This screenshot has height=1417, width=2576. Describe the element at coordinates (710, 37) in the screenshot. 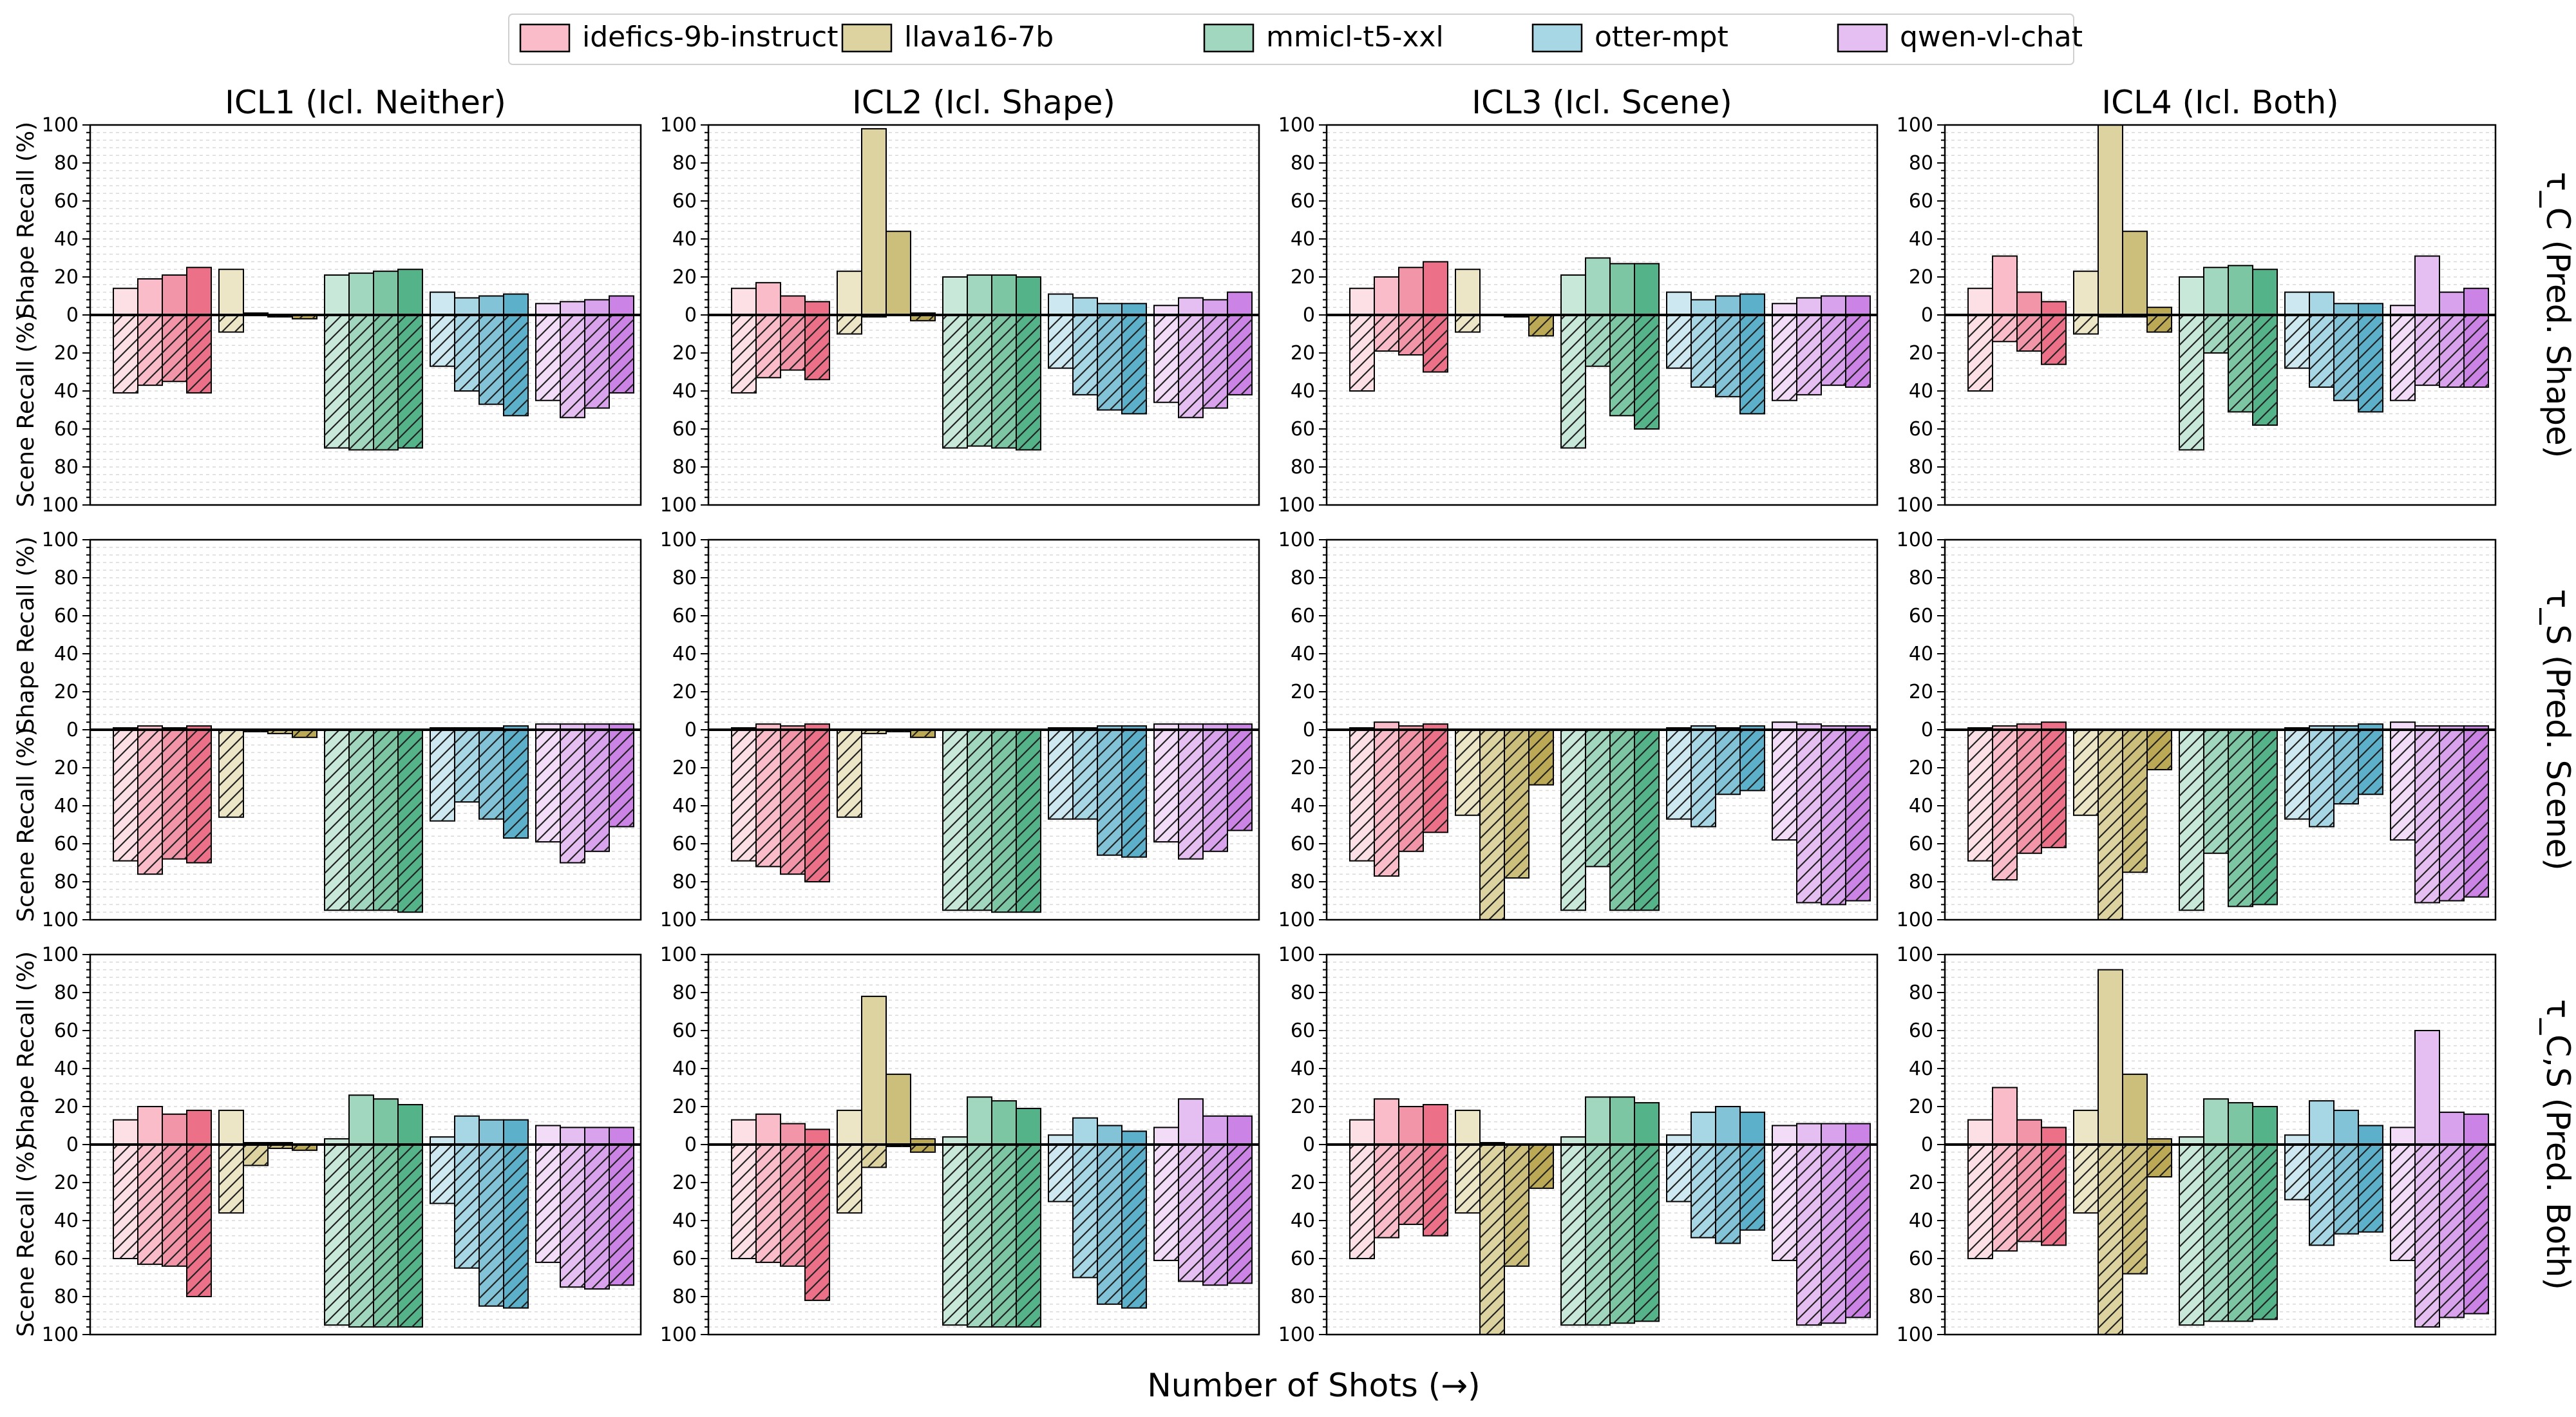

I see `legend-label: idefics-9b-instruct` at that location.